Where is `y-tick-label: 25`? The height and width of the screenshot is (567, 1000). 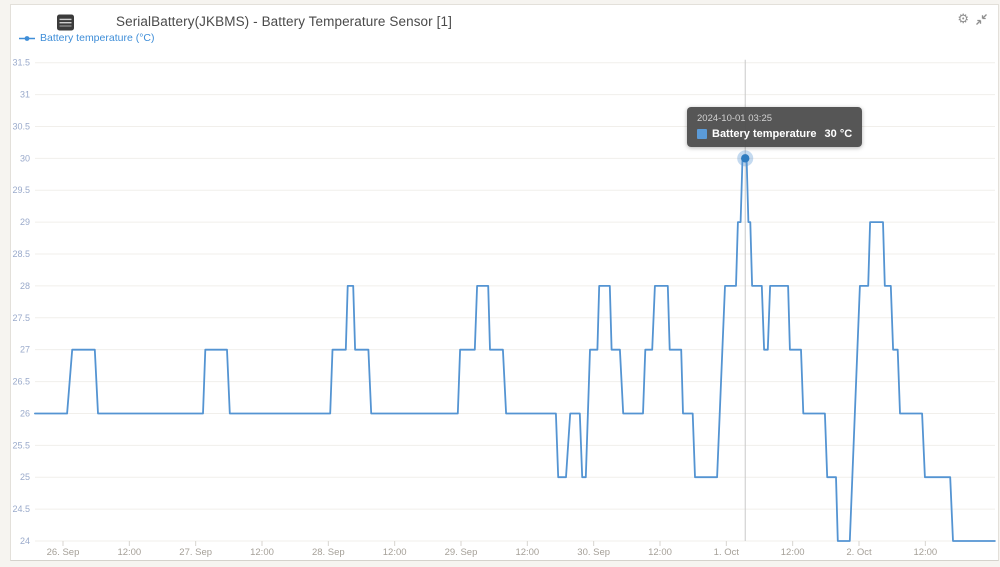
y-tick-label: 25 is located at coordinates (25, 477).